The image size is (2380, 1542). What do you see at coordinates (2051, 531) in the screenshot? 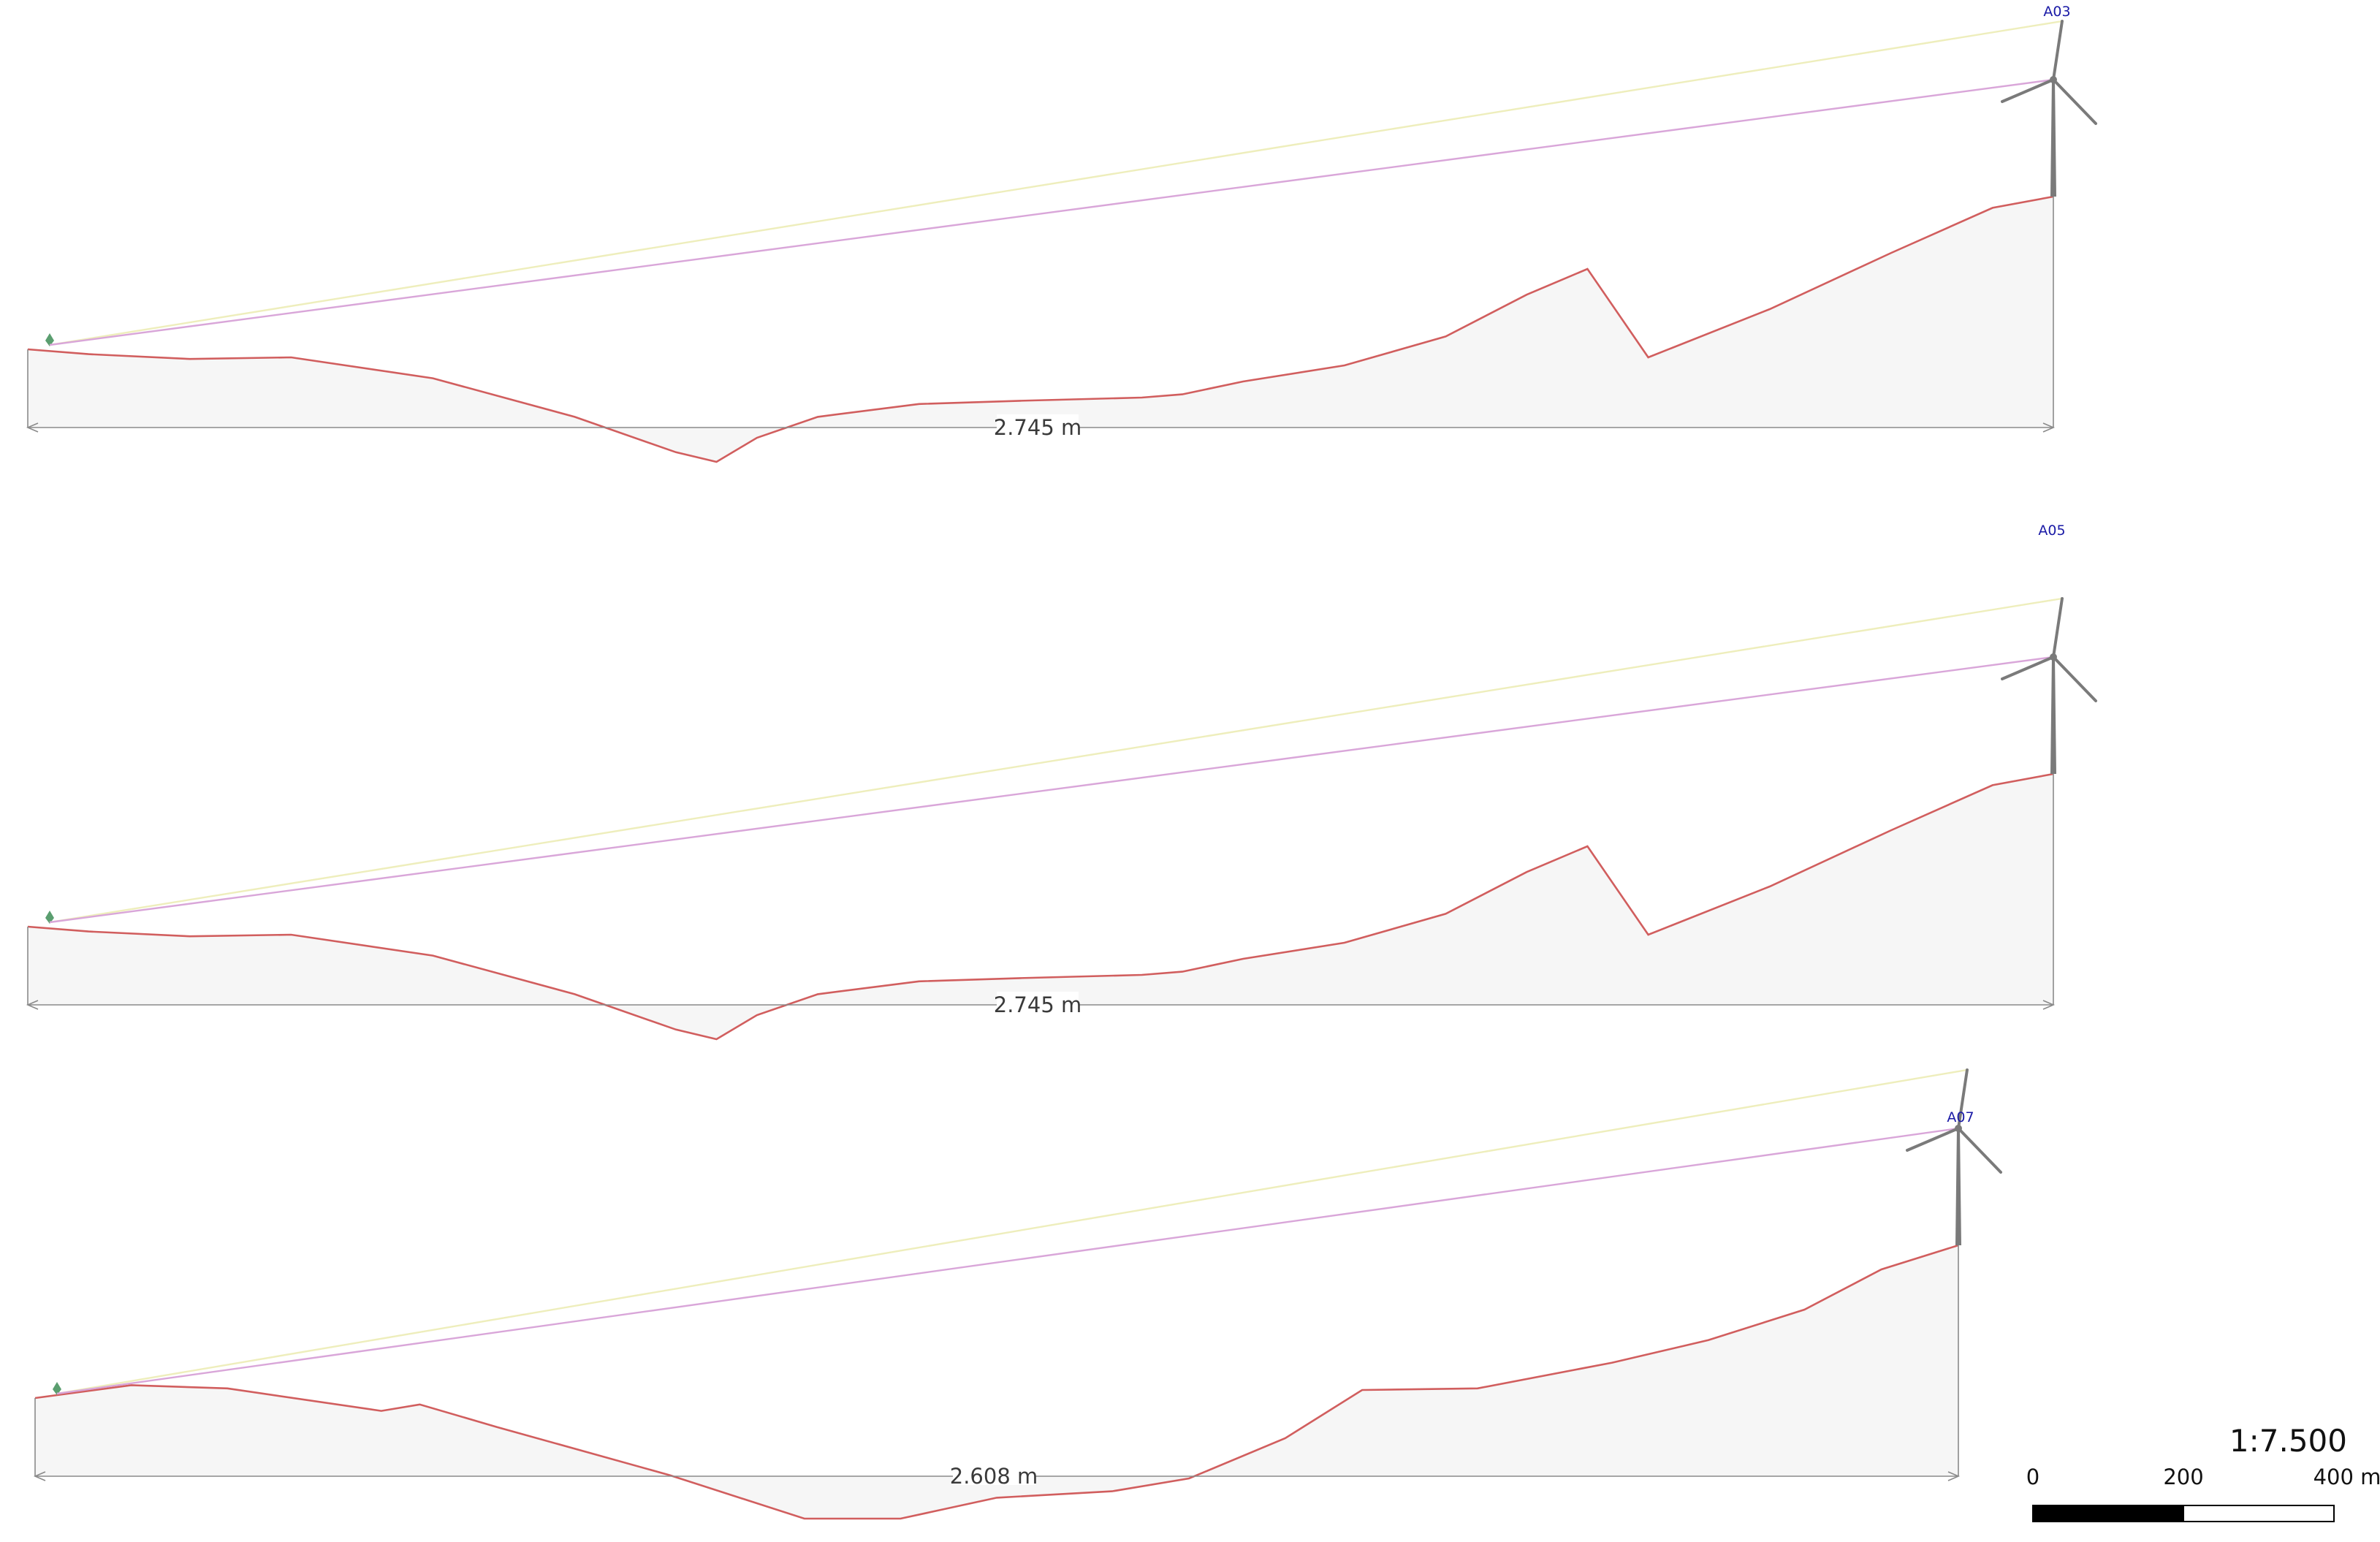
I see `turbine-label: A05` at bounding box center [2051, 531].